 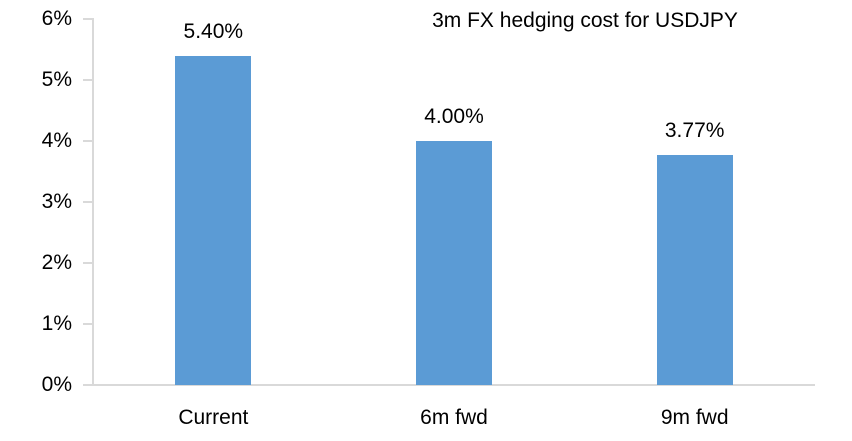 What do you see at coordinates (56, 140) in the screenshot?
I see `y-axis-tick-label: 4%` at bounding box center [56, 140].